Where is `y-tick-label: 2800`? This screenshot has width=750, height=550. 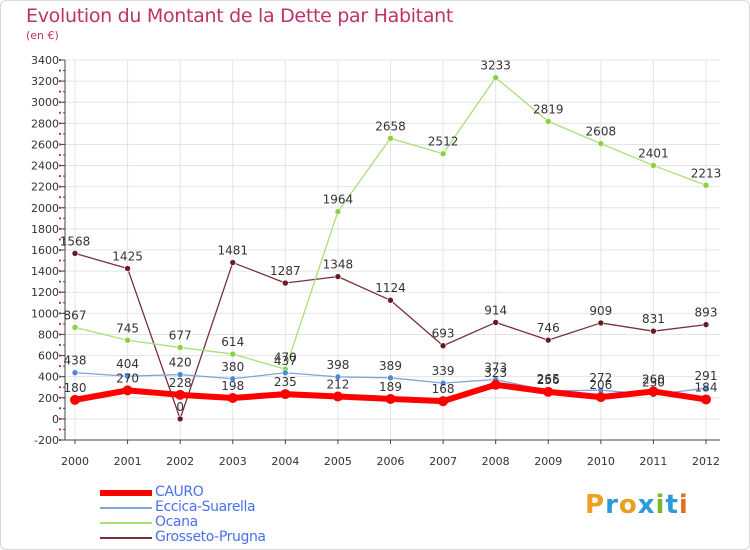 y-tick-label: 2800 is located at coordinates (45, 123).